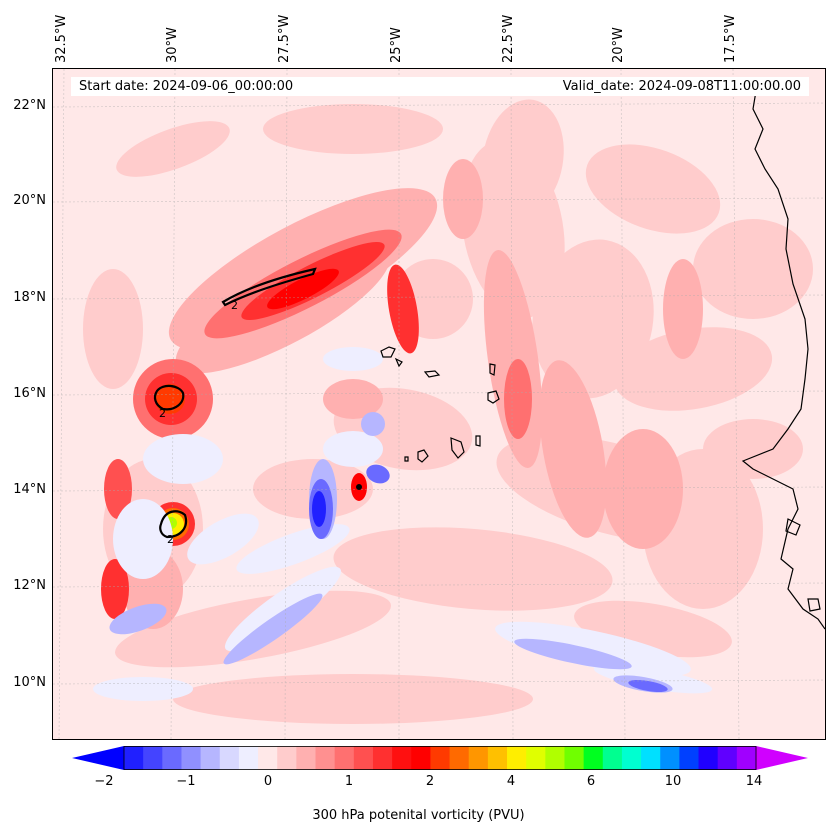 This screenshot has height=836, width=837. What do you see at coordinates (396, 45) in the screenshot?
I see `longitude-label: 25°W` at bounding box center [396, 45].